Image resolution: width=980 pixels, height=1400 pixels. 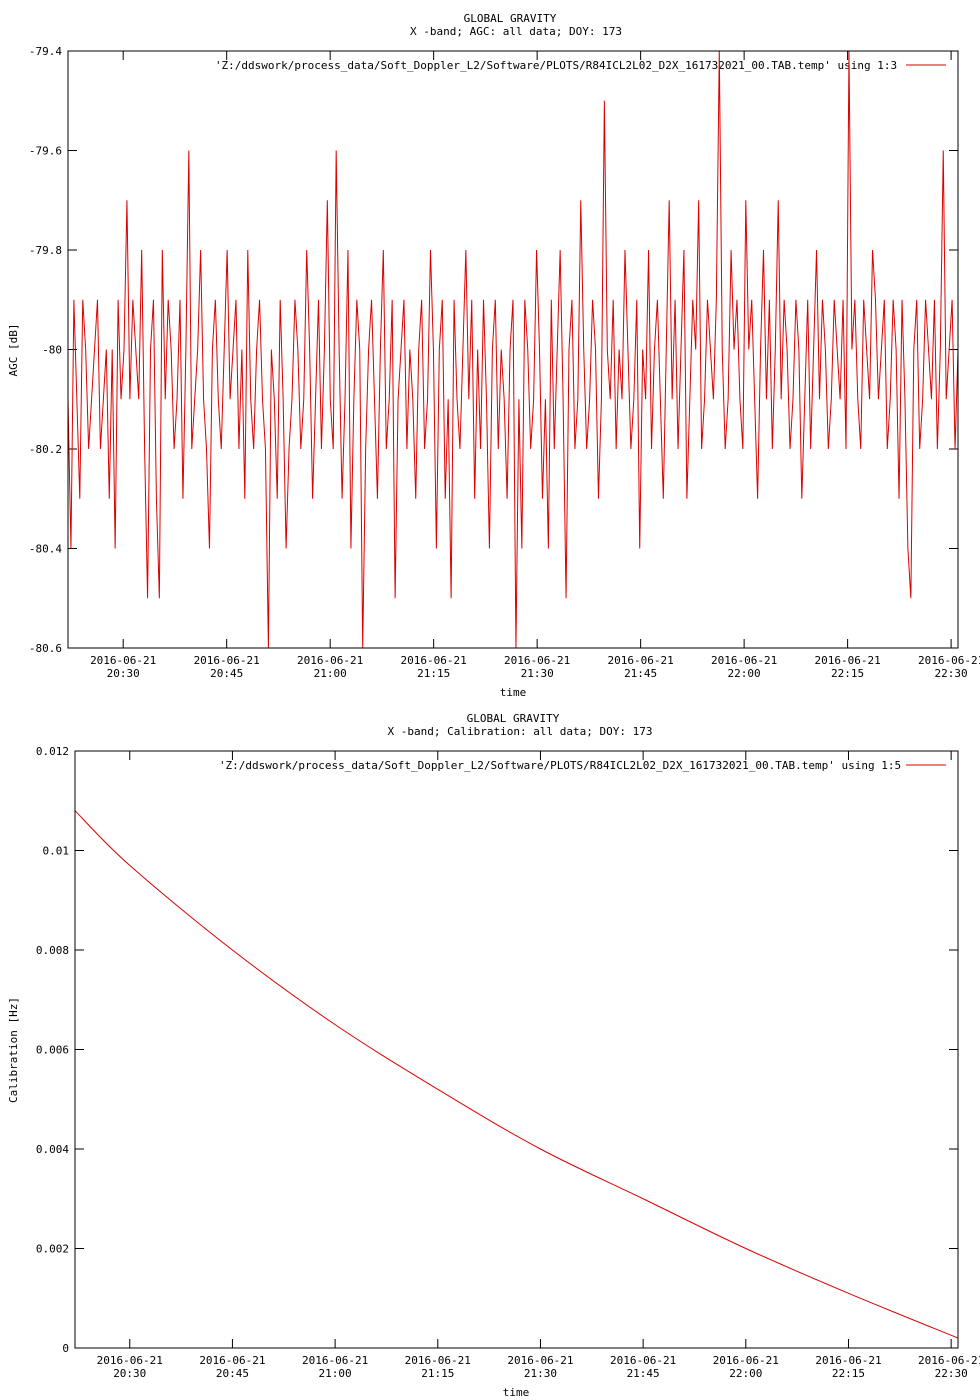 What do you see at coordinates (520, 731) in the screenshot?
I see `chart-subtitle: X -band; Calibration: all data; DOY: 173` at bounding box center [520, 731].